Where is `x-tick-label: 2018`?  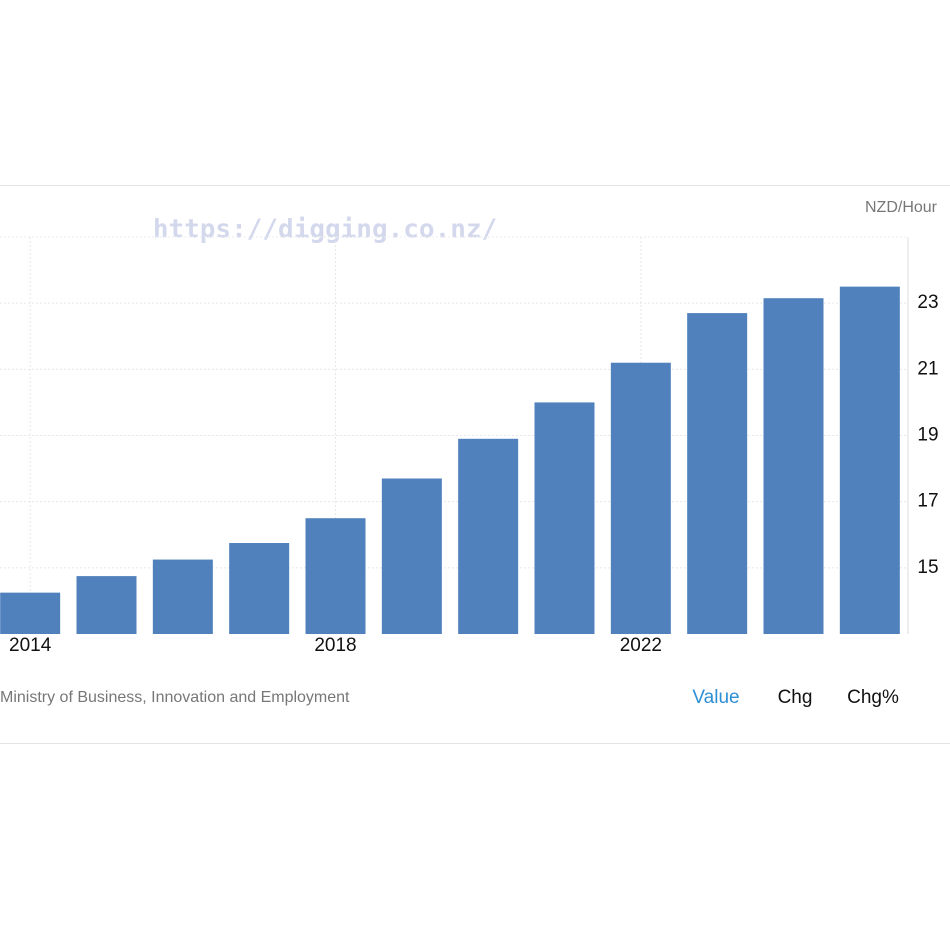 x-tick-label: 2018 is located at coordinates (335, 645).